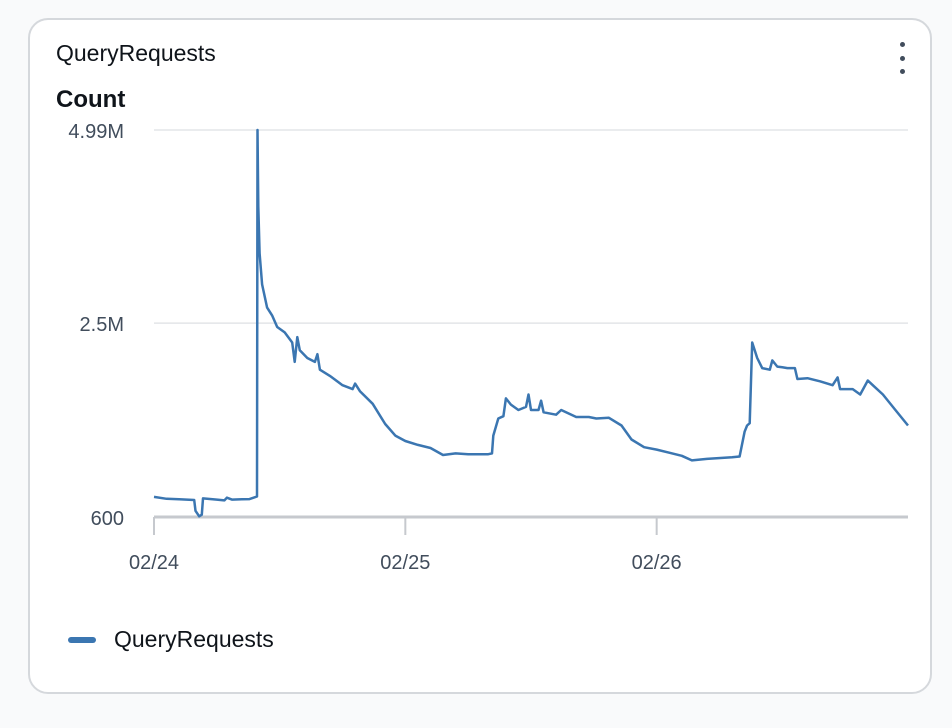 The width and height of the screenshot is (952, 728). I want to click on x-tick-label: 02/26, so click(657, 563).